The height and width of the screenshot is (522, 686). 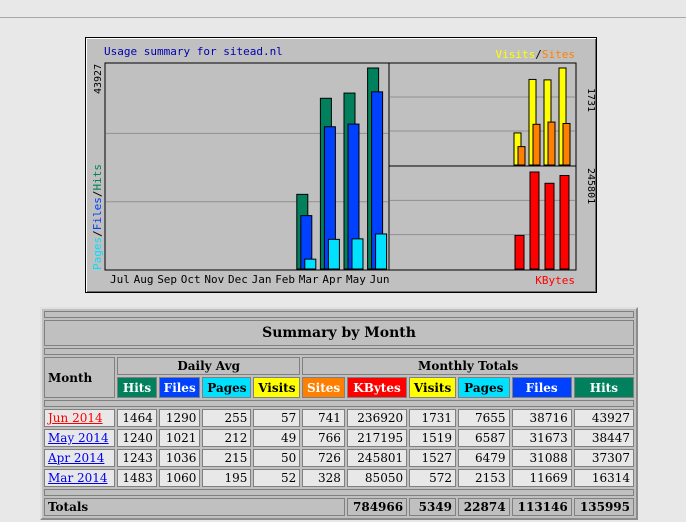 What do you see at coordinates (137, 478) in the screenshot?
I see `value-cell: 1483` at bounding box center [137, 478].